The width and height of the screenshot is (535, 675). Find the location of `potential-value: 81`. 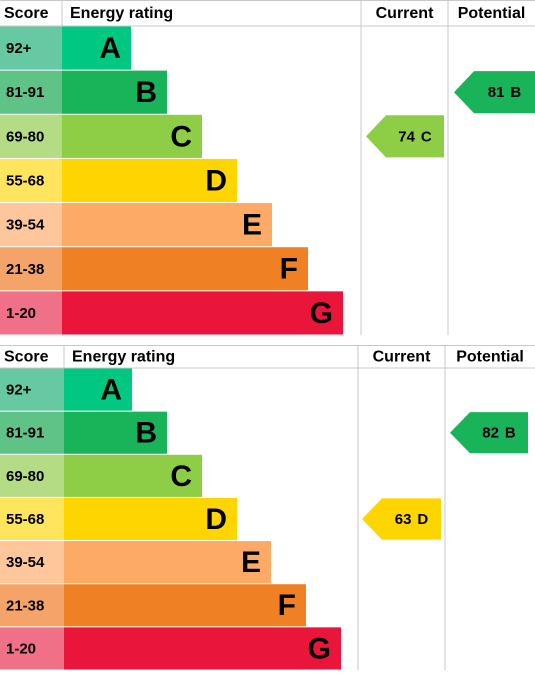

potential-value: 81 is located at coordinates (496, 92).